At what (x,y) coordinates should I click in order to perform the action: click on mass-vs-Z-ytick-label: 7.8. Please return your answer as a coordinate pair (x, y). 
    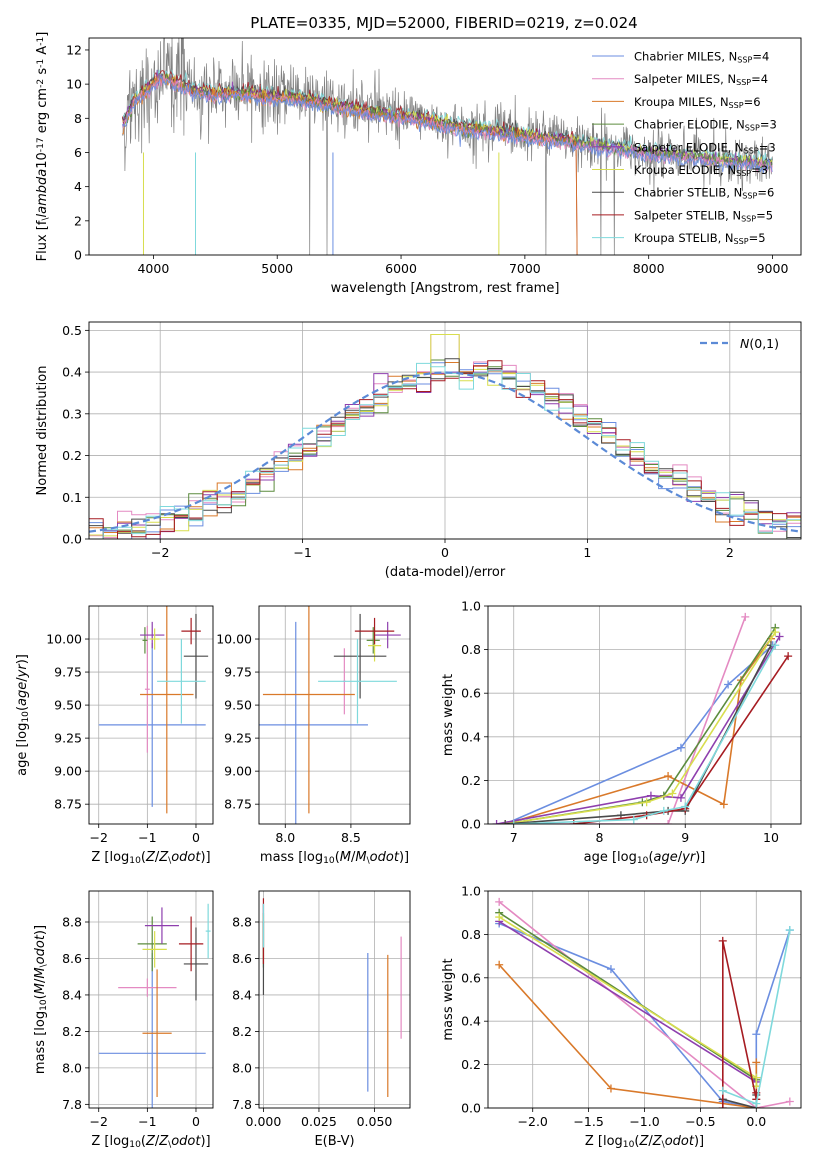
    Looking at the image, I should click on (72, 1104).